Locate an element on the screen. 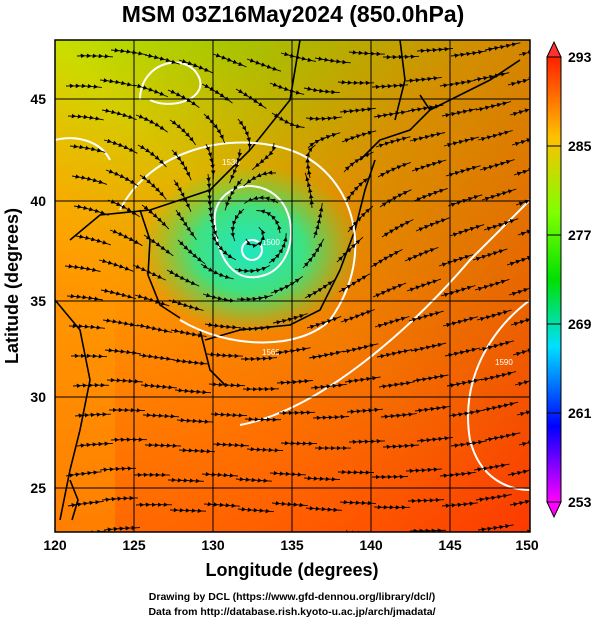 The height and width of the screenshot is (625, 599). y-tick-label: 30 is located at coordinates (38, 397).